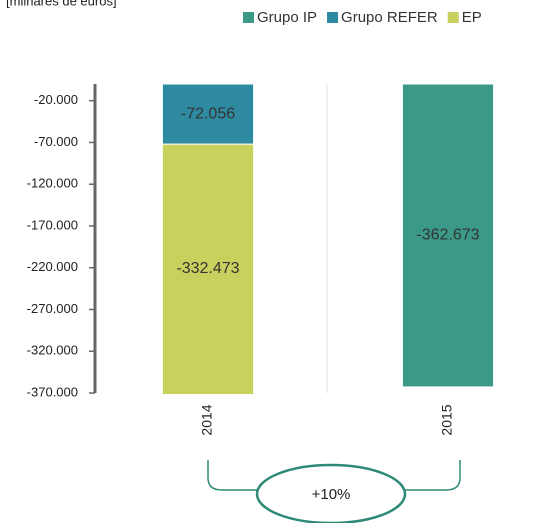 The height and width of the screenshot is (523, 556). I want to click on y-tick-label: -120.000, so click(52, 183).